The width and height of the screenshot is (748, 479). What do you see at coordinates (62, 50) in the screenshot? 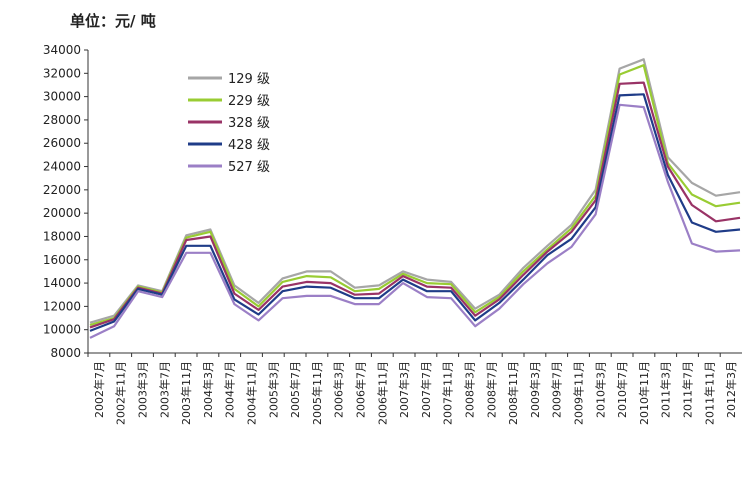
I see `y-tick-label: 34000` at bounding box center [62, 50].